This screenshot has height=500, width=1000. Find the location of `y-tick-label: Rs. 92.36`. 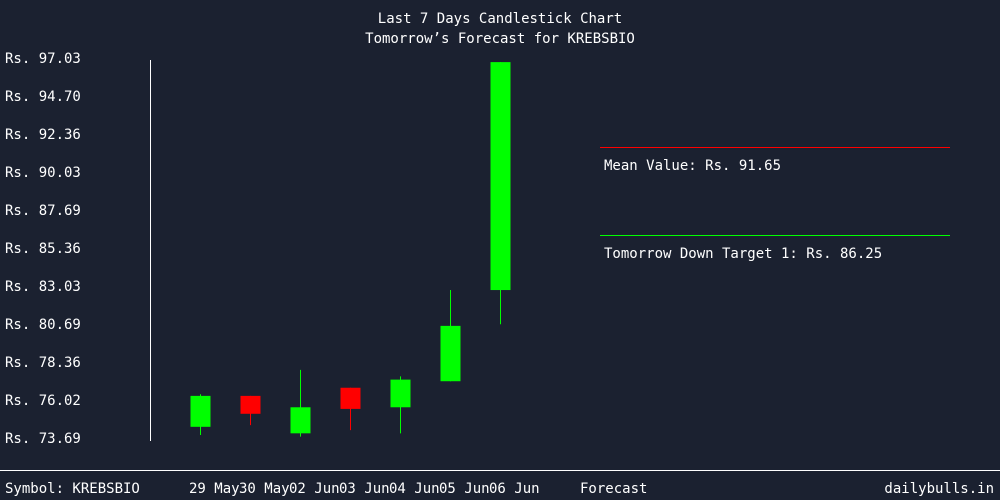

y-tick-label: Rs. 92.36 is located at coordinates (43, 135).